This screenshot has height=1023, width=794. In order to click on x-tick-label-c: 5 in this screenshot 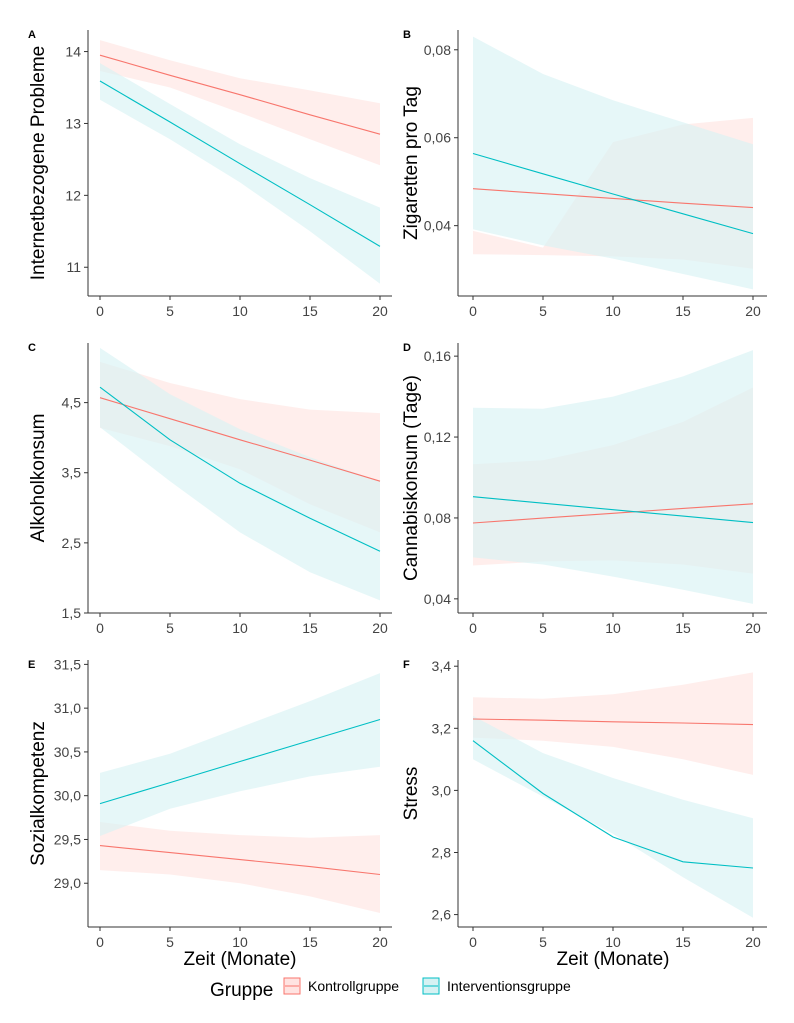, I will do `click(170, 628)`.